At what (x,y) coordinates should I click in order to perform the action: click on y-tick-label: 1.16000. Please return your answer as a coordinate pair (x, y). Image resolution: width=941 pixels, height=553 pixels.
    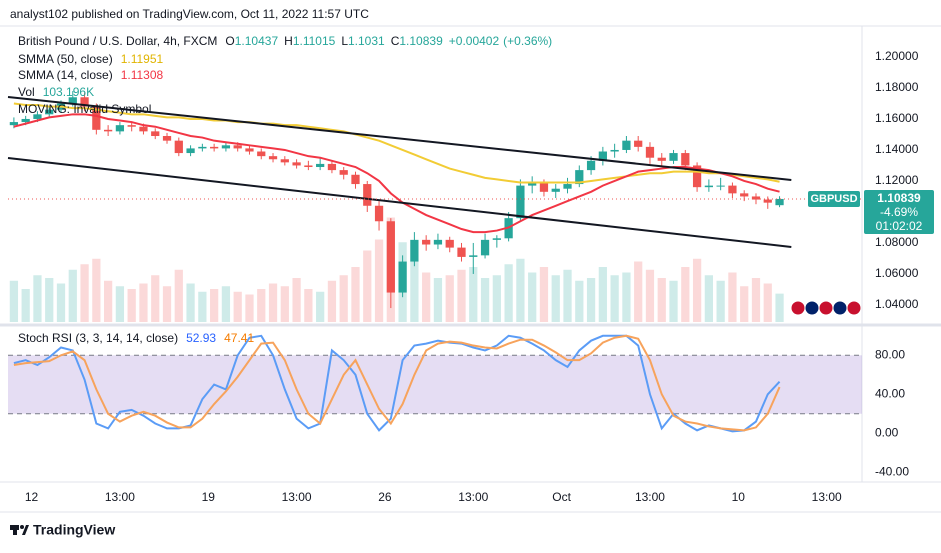
    Looking at the image, I should click on (897, 118).